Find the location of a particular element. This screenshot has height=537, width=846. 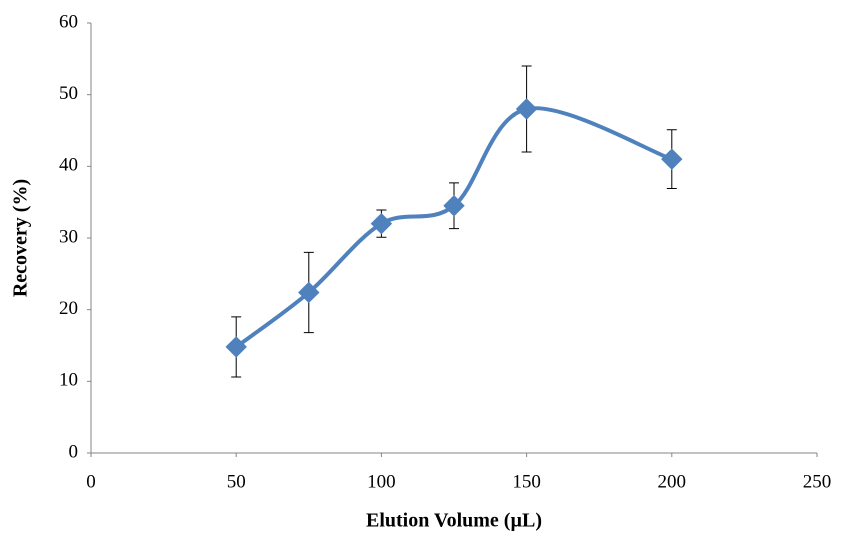

y-tick-label: 60 is located at coordinates (68, 21).